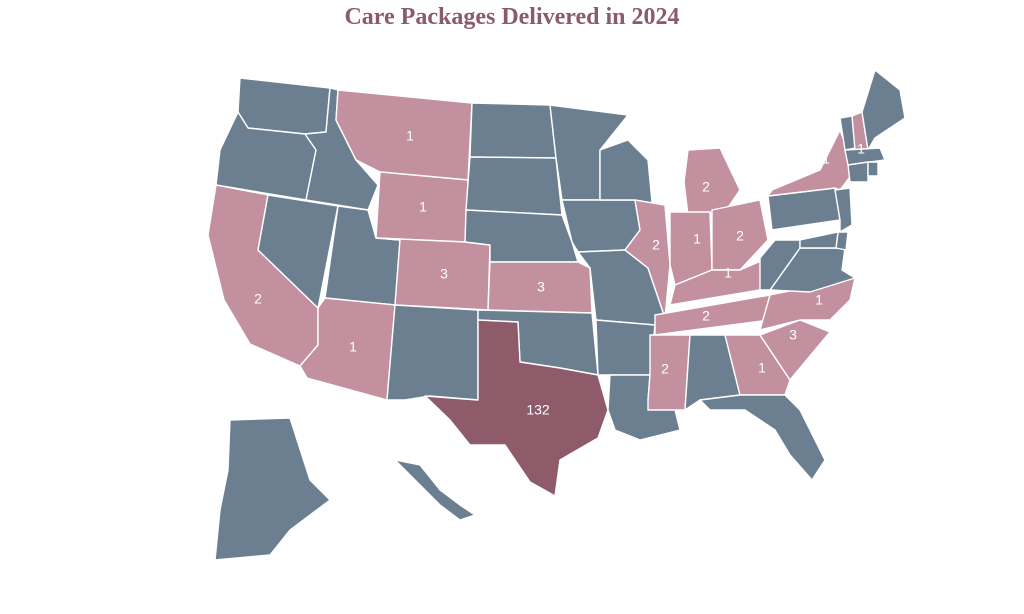 The width and height of the screenshot is (1024, 614). What do you see at coordinates (647, 259) in the screenshot?
I see `state-il` at bounding box center [647, 259].